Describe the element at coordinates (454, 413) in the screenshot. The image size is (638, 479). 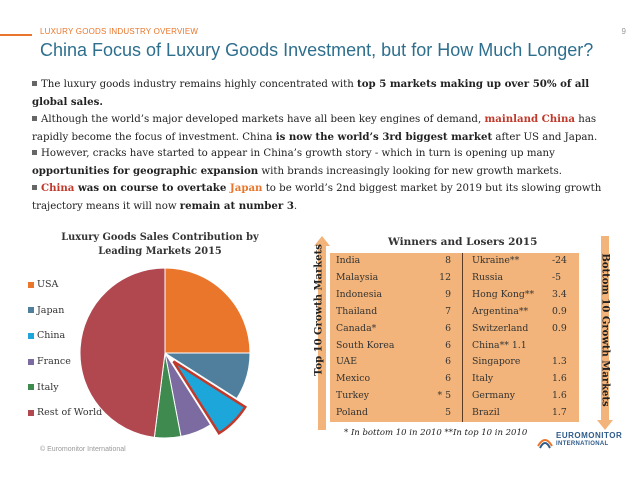
I see `table-row: Poland 5 Brazil 1.7` at that location.